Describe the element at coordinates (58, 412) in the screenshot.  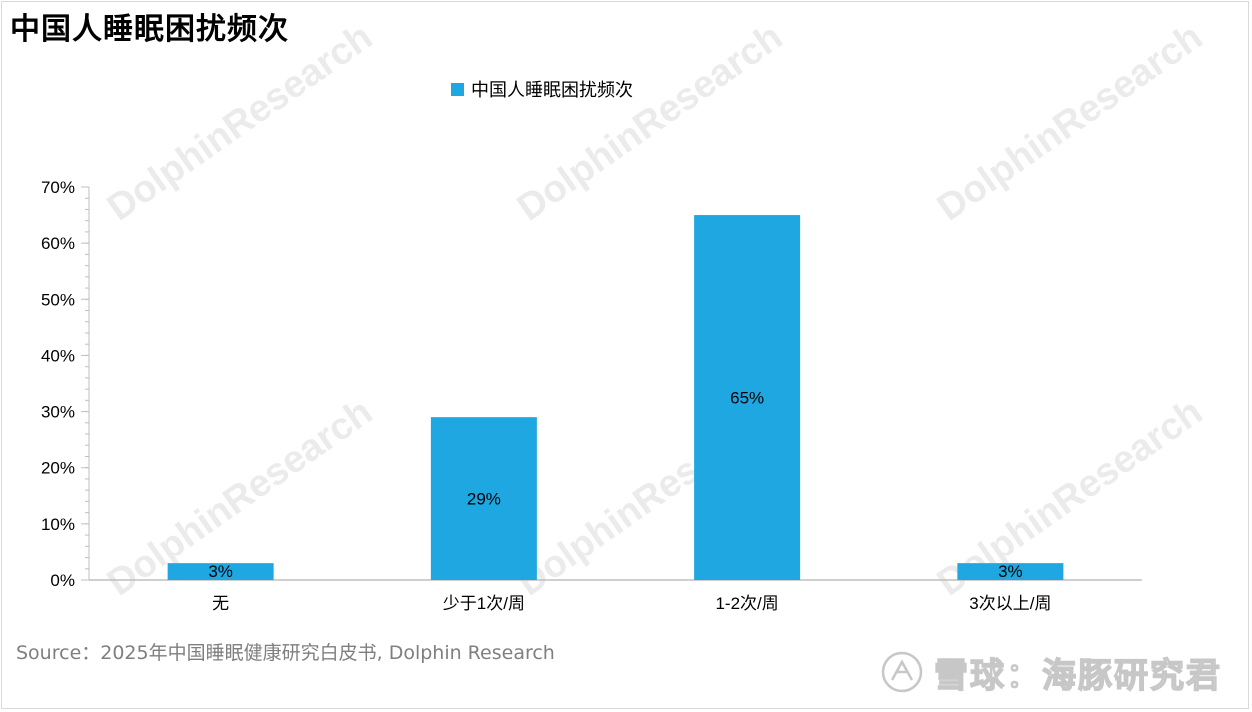
I see `y-tick-label: 30%` at that location.